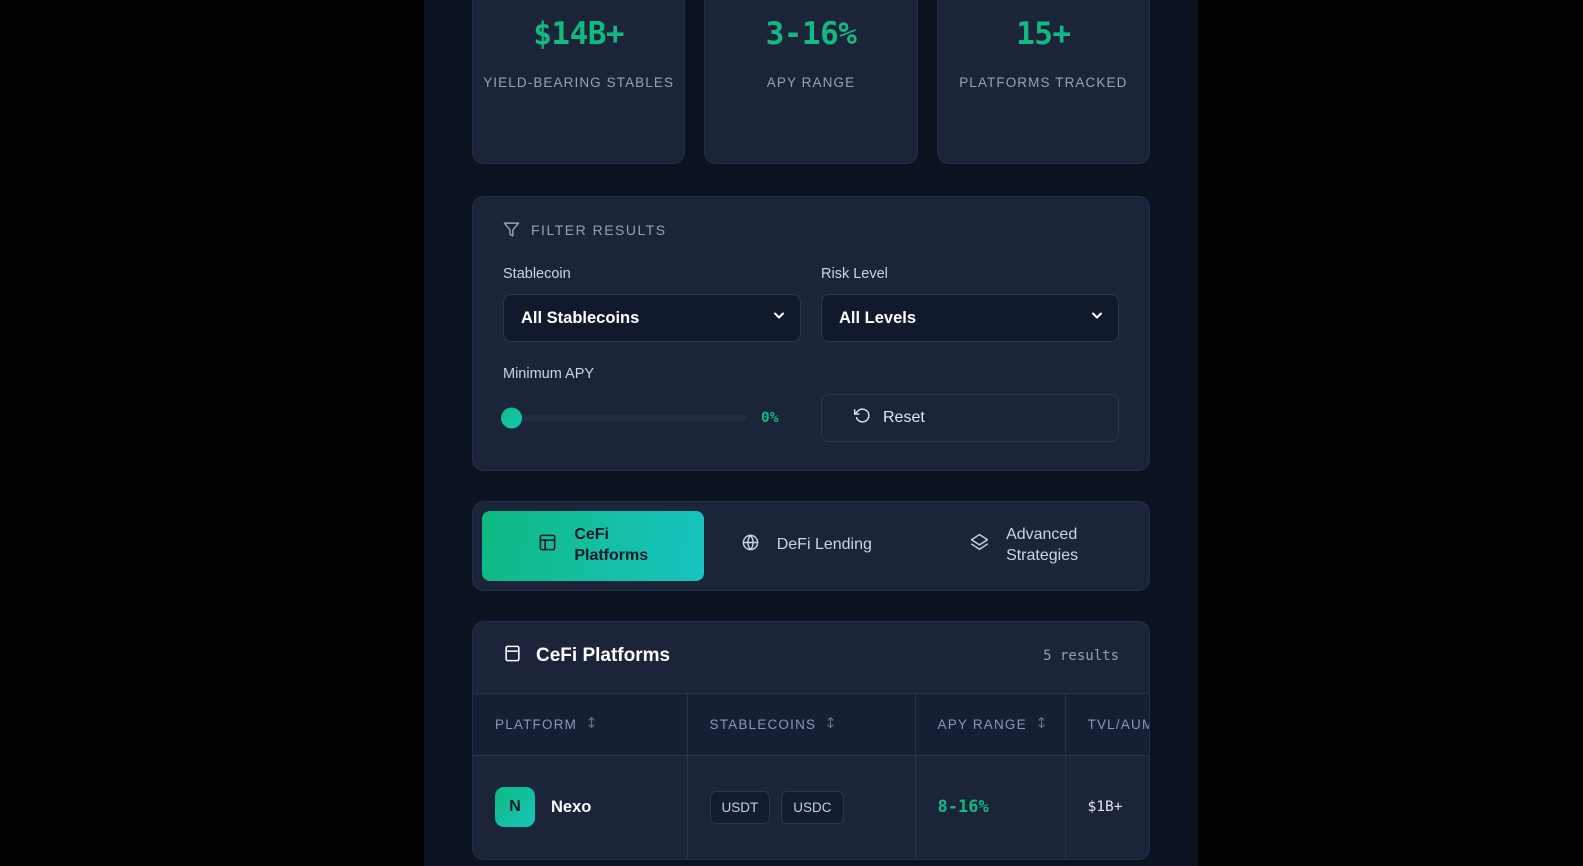 The width and height of the screenshot is (1583, 866). What do you see at coordinates (511, 229) in the screenshot?
I see `funnel-icon` at bounding box center [511, 229].